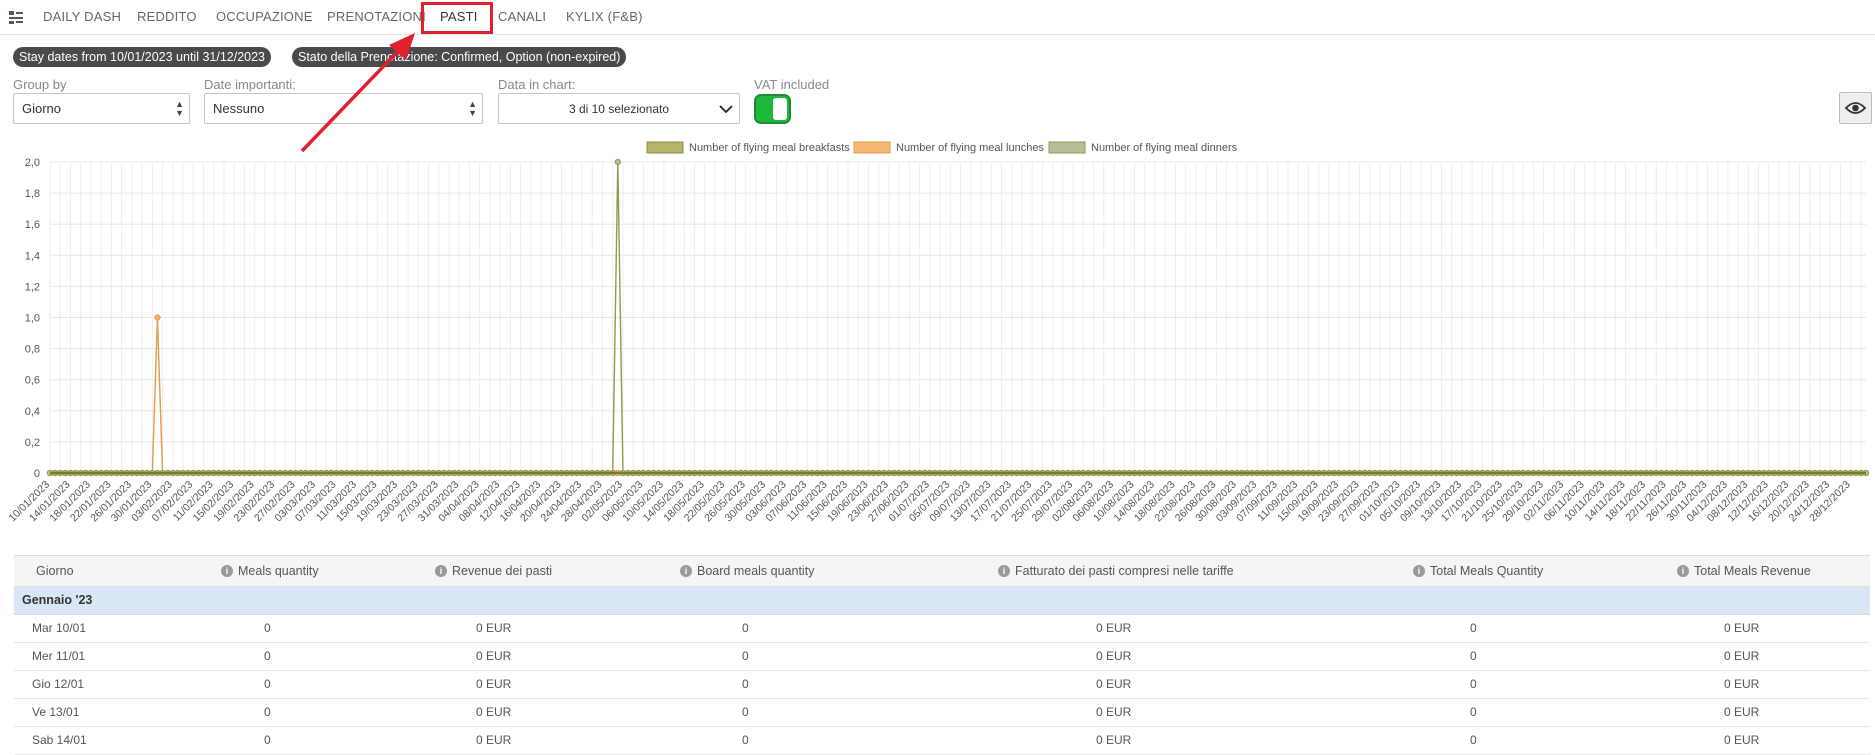  Describe the element at coordinates (942, 601) in the screenshot. I see `month-group-row: Gennaio '23` at that location.